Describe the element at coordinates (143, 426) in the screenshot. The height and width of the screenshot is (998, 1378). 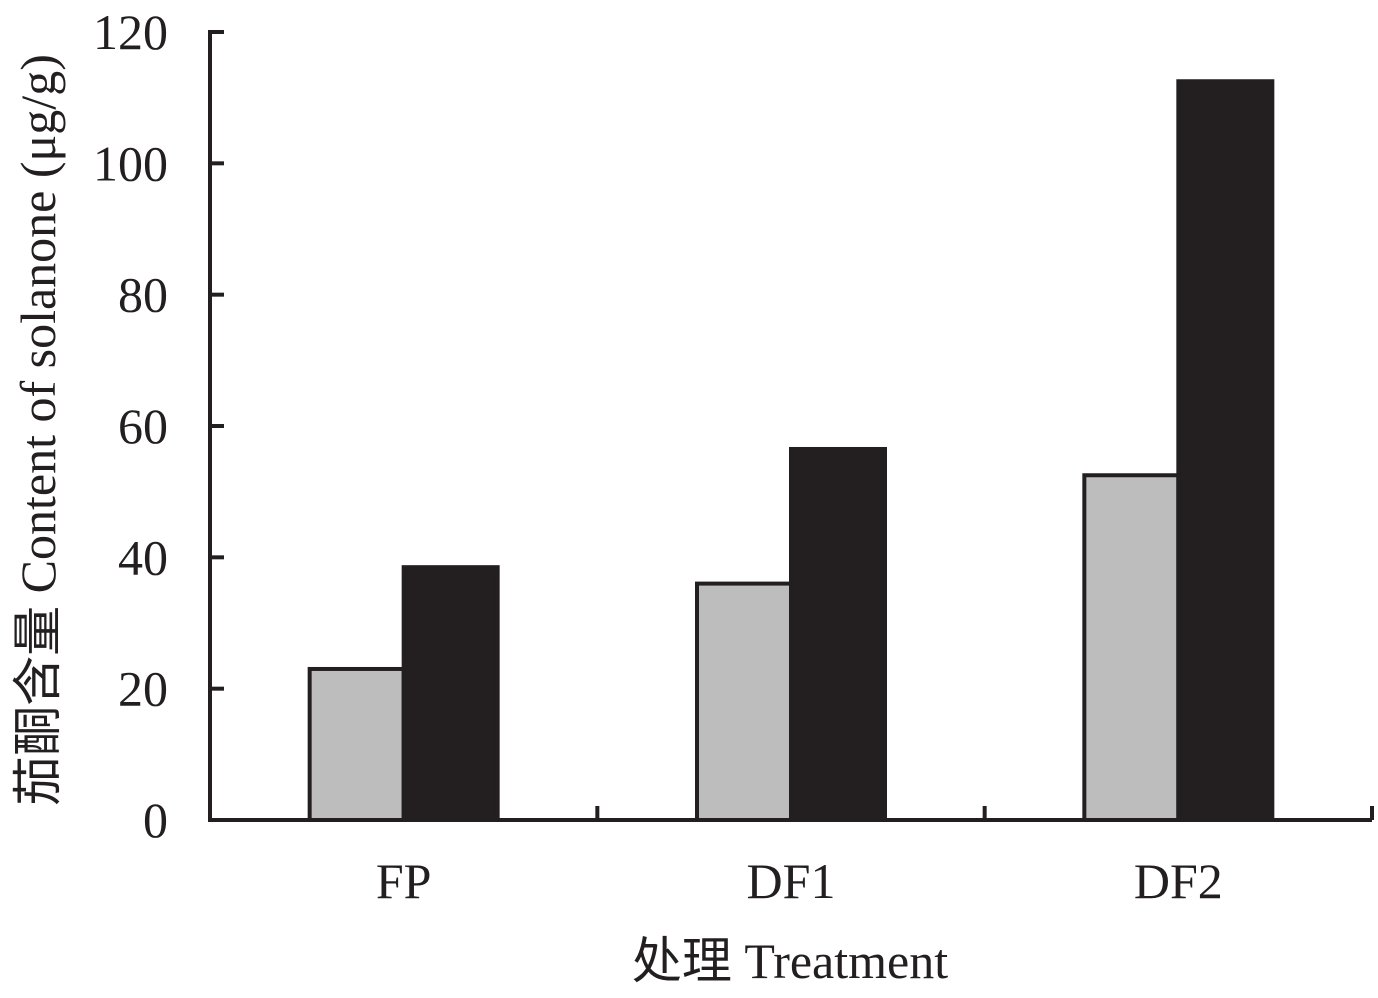
I see `y-tick-label-60: 60` at that location.